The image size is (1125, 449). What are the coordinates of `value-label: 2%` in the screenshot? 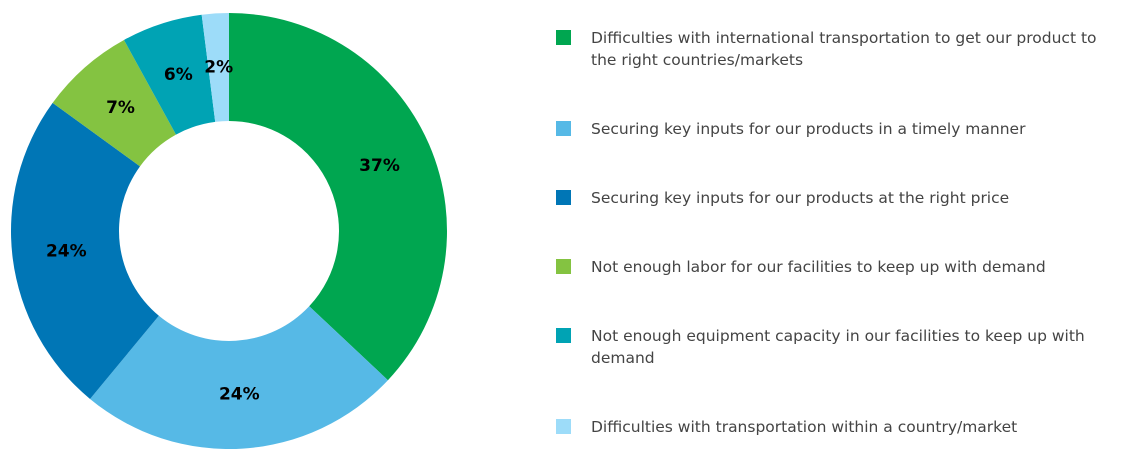 It's located at (218, 67).